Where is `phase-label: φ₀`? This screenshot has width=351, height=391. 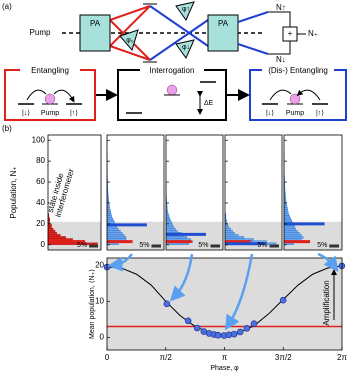
phase-label: φ₀ is located at coordinates (130, 40).